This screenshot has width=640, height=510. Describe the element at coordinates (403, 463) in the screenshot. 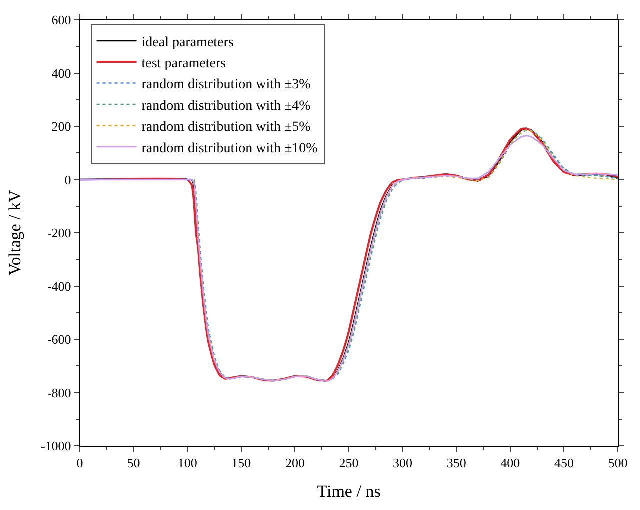

I see `x-tick-label: 300` at that location.